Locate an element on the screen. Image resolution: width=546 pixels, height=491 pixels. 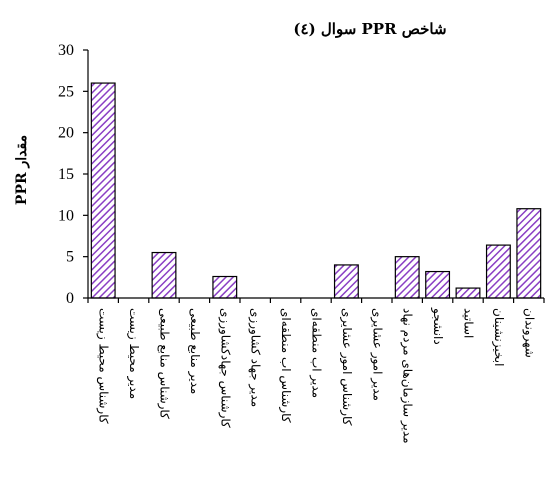
x-category-label: کارشناس منابع طبیعی is located at coordinates (164, 363).